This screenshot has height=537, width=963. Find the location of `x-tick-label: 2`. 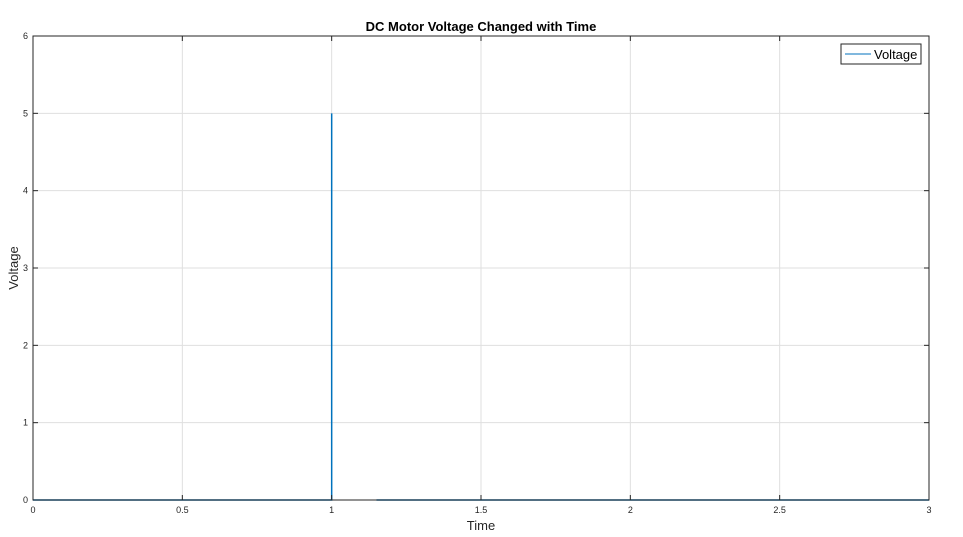

x-tick-label: 2 is located at coordinates (630, 510).